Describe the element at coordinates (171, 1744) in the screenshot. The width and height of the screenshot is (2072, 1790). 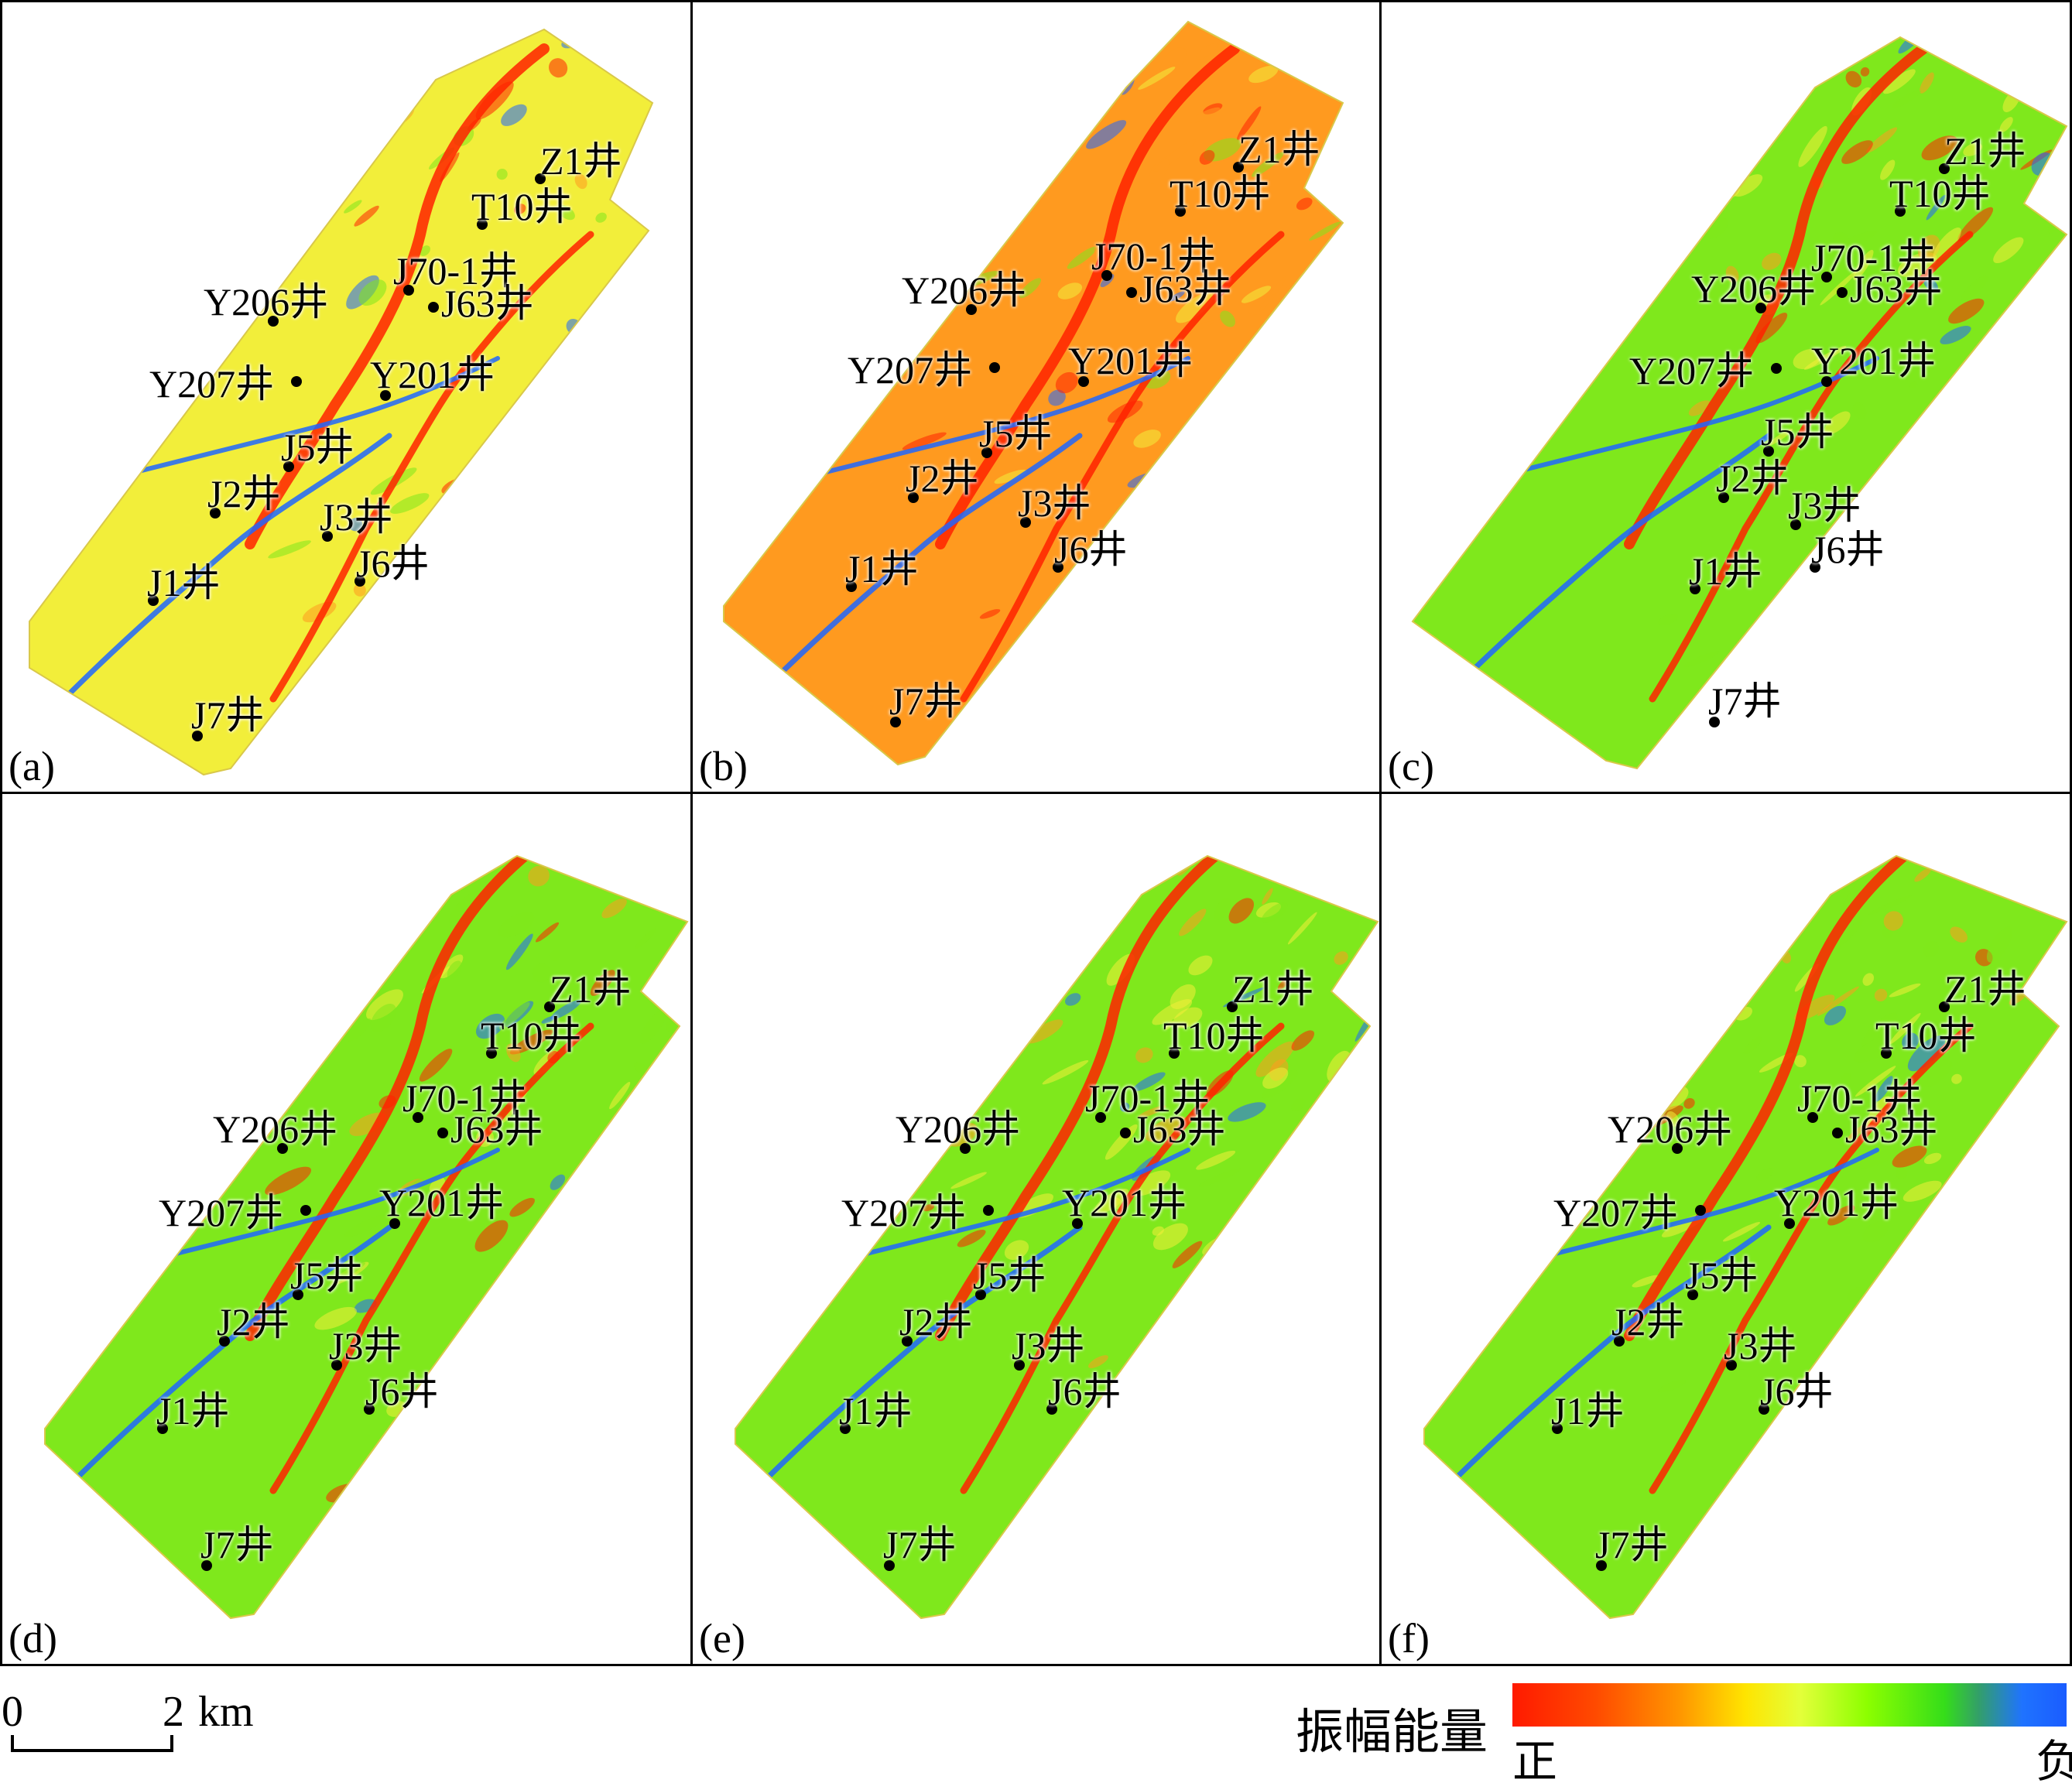
I see `scale-right-tick` at that location.